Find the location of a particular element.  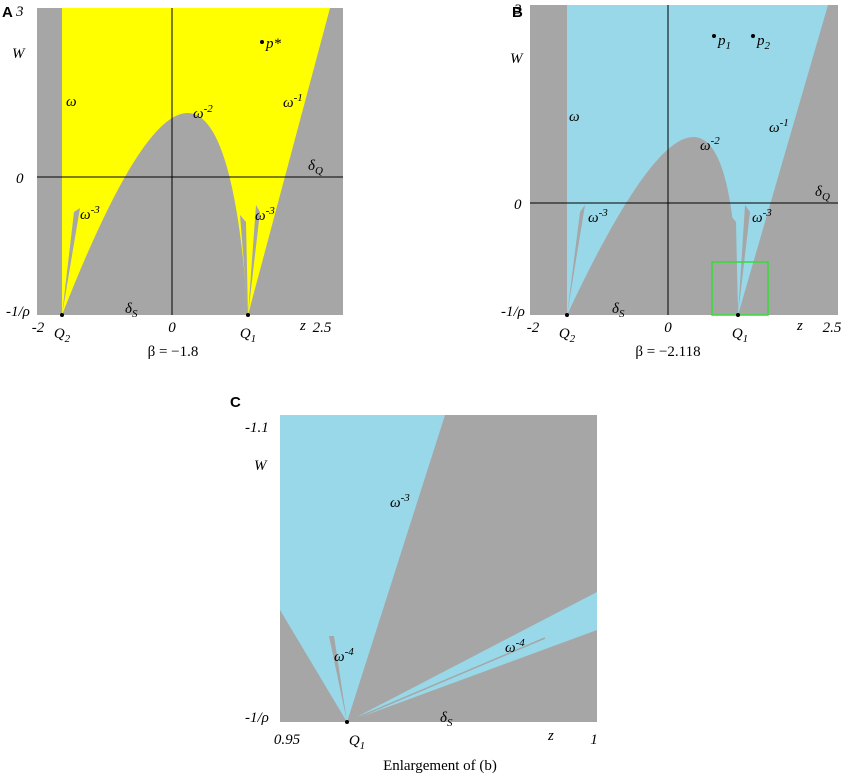

label-superscript: -1 is located at coordinates (298, 98).